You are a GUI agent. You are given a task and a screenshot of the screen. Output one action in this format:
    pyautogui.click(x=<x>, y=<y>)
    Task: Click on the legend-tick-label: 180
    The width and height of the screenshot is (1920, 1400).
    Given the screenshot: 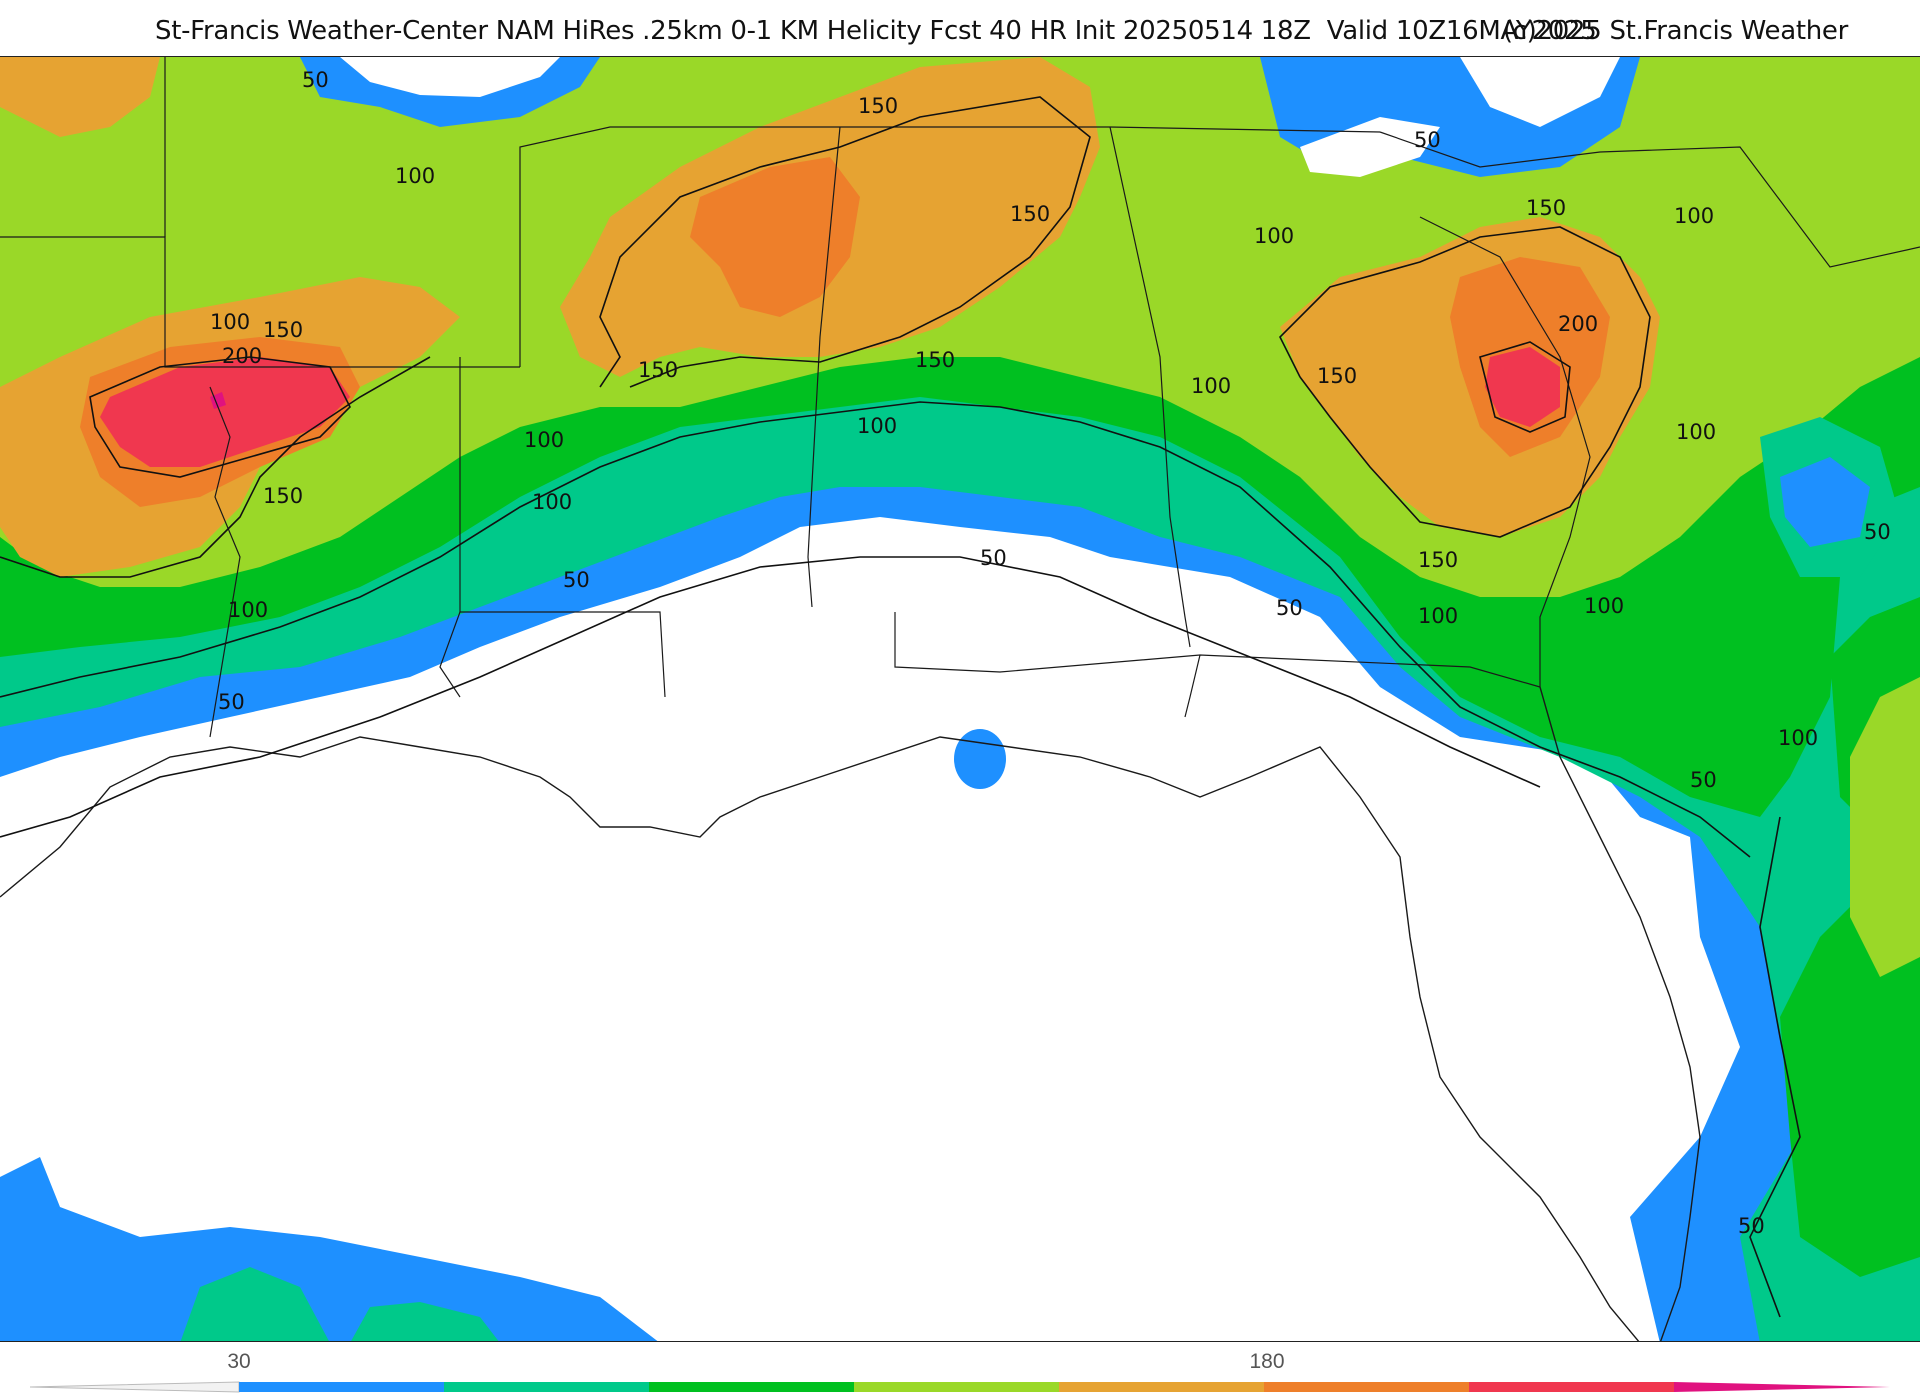 What is the action you would take?
    pyautogui.click(x=1267, y=1361)
    